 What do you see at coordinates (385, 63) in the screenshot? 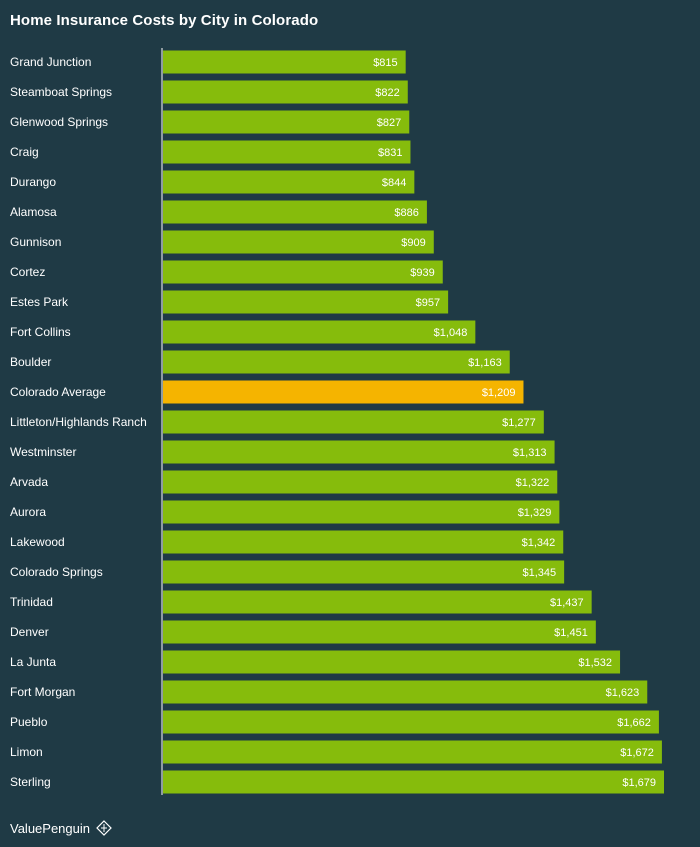
I see `value-label: $815` at bounding box center [385, 63].